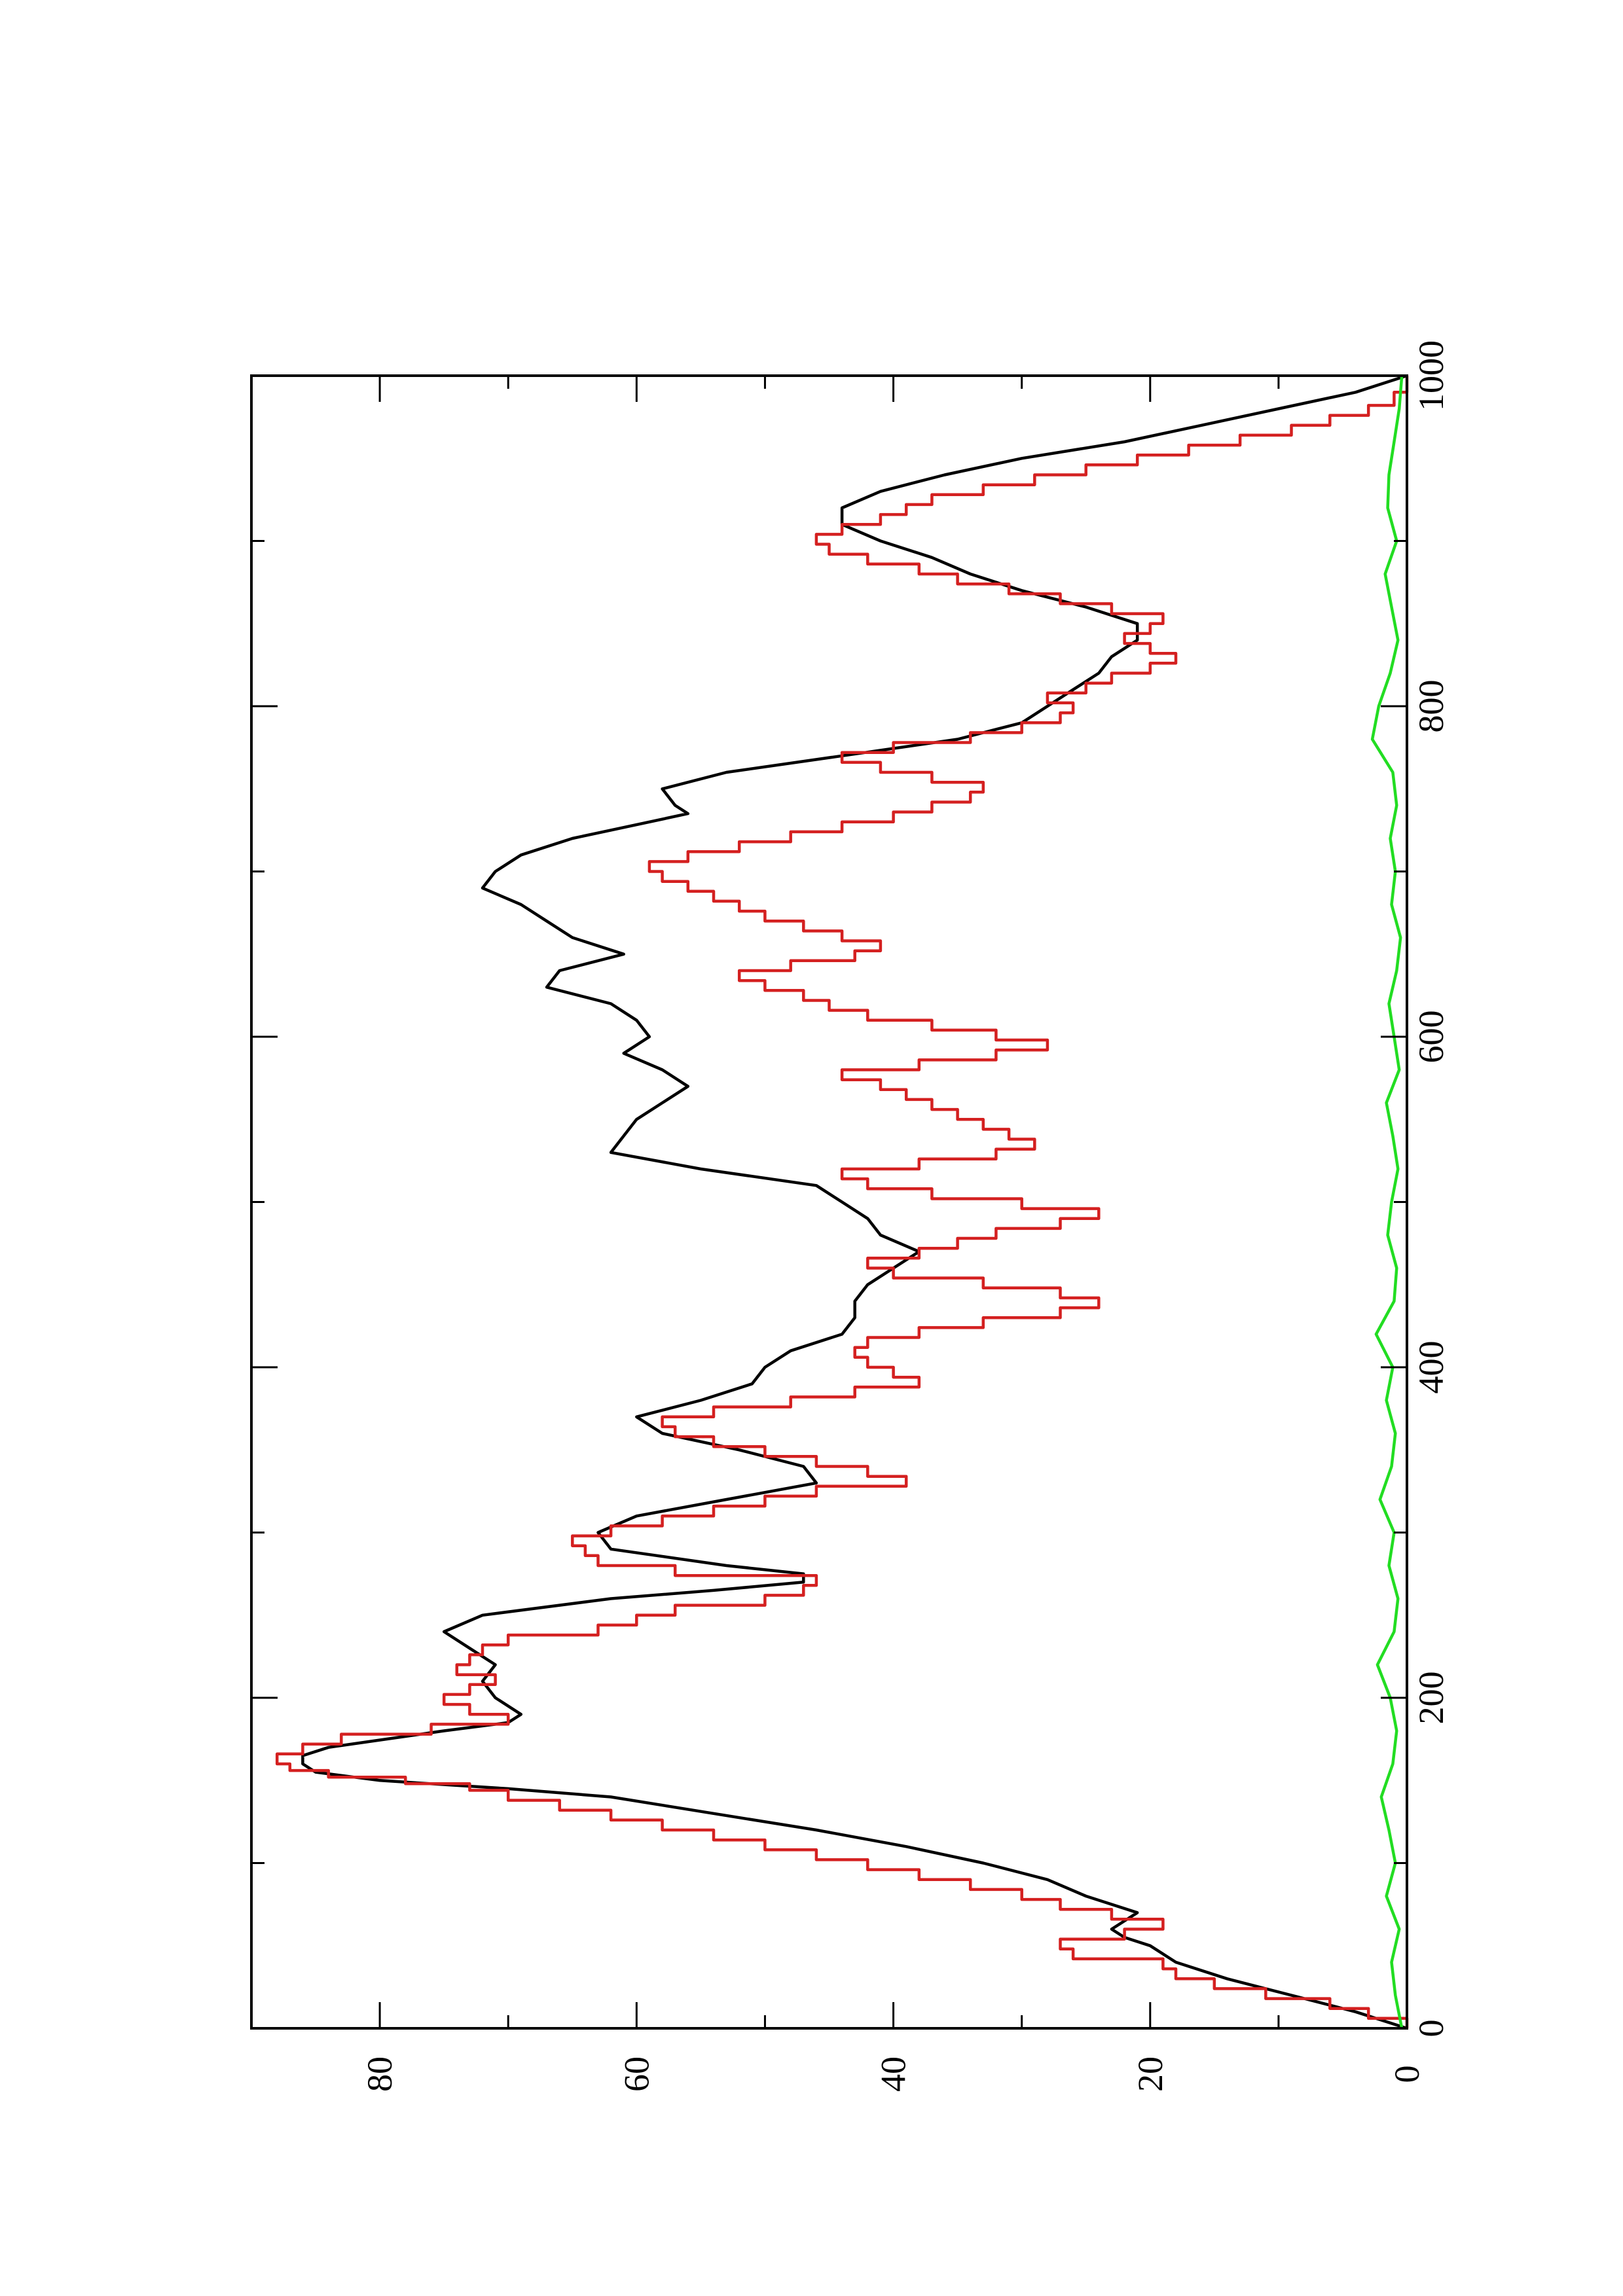 Image resolution: width=1623 pixels, height=2296 pixels. I want to click on x-tick-label-5: 1000, so click(1431, 376).